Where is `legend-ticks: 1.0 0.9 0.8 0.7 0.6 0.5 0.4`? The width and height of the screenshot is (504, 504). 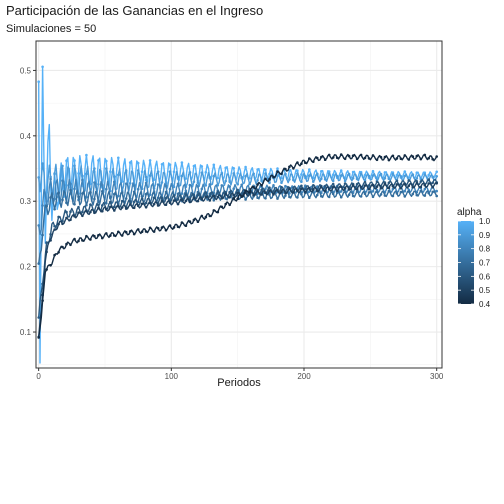 legend-ticks: 1.0 0.9 0.8 0.7 0.6 0.5 0.4 is located at coordinates (474, 263).